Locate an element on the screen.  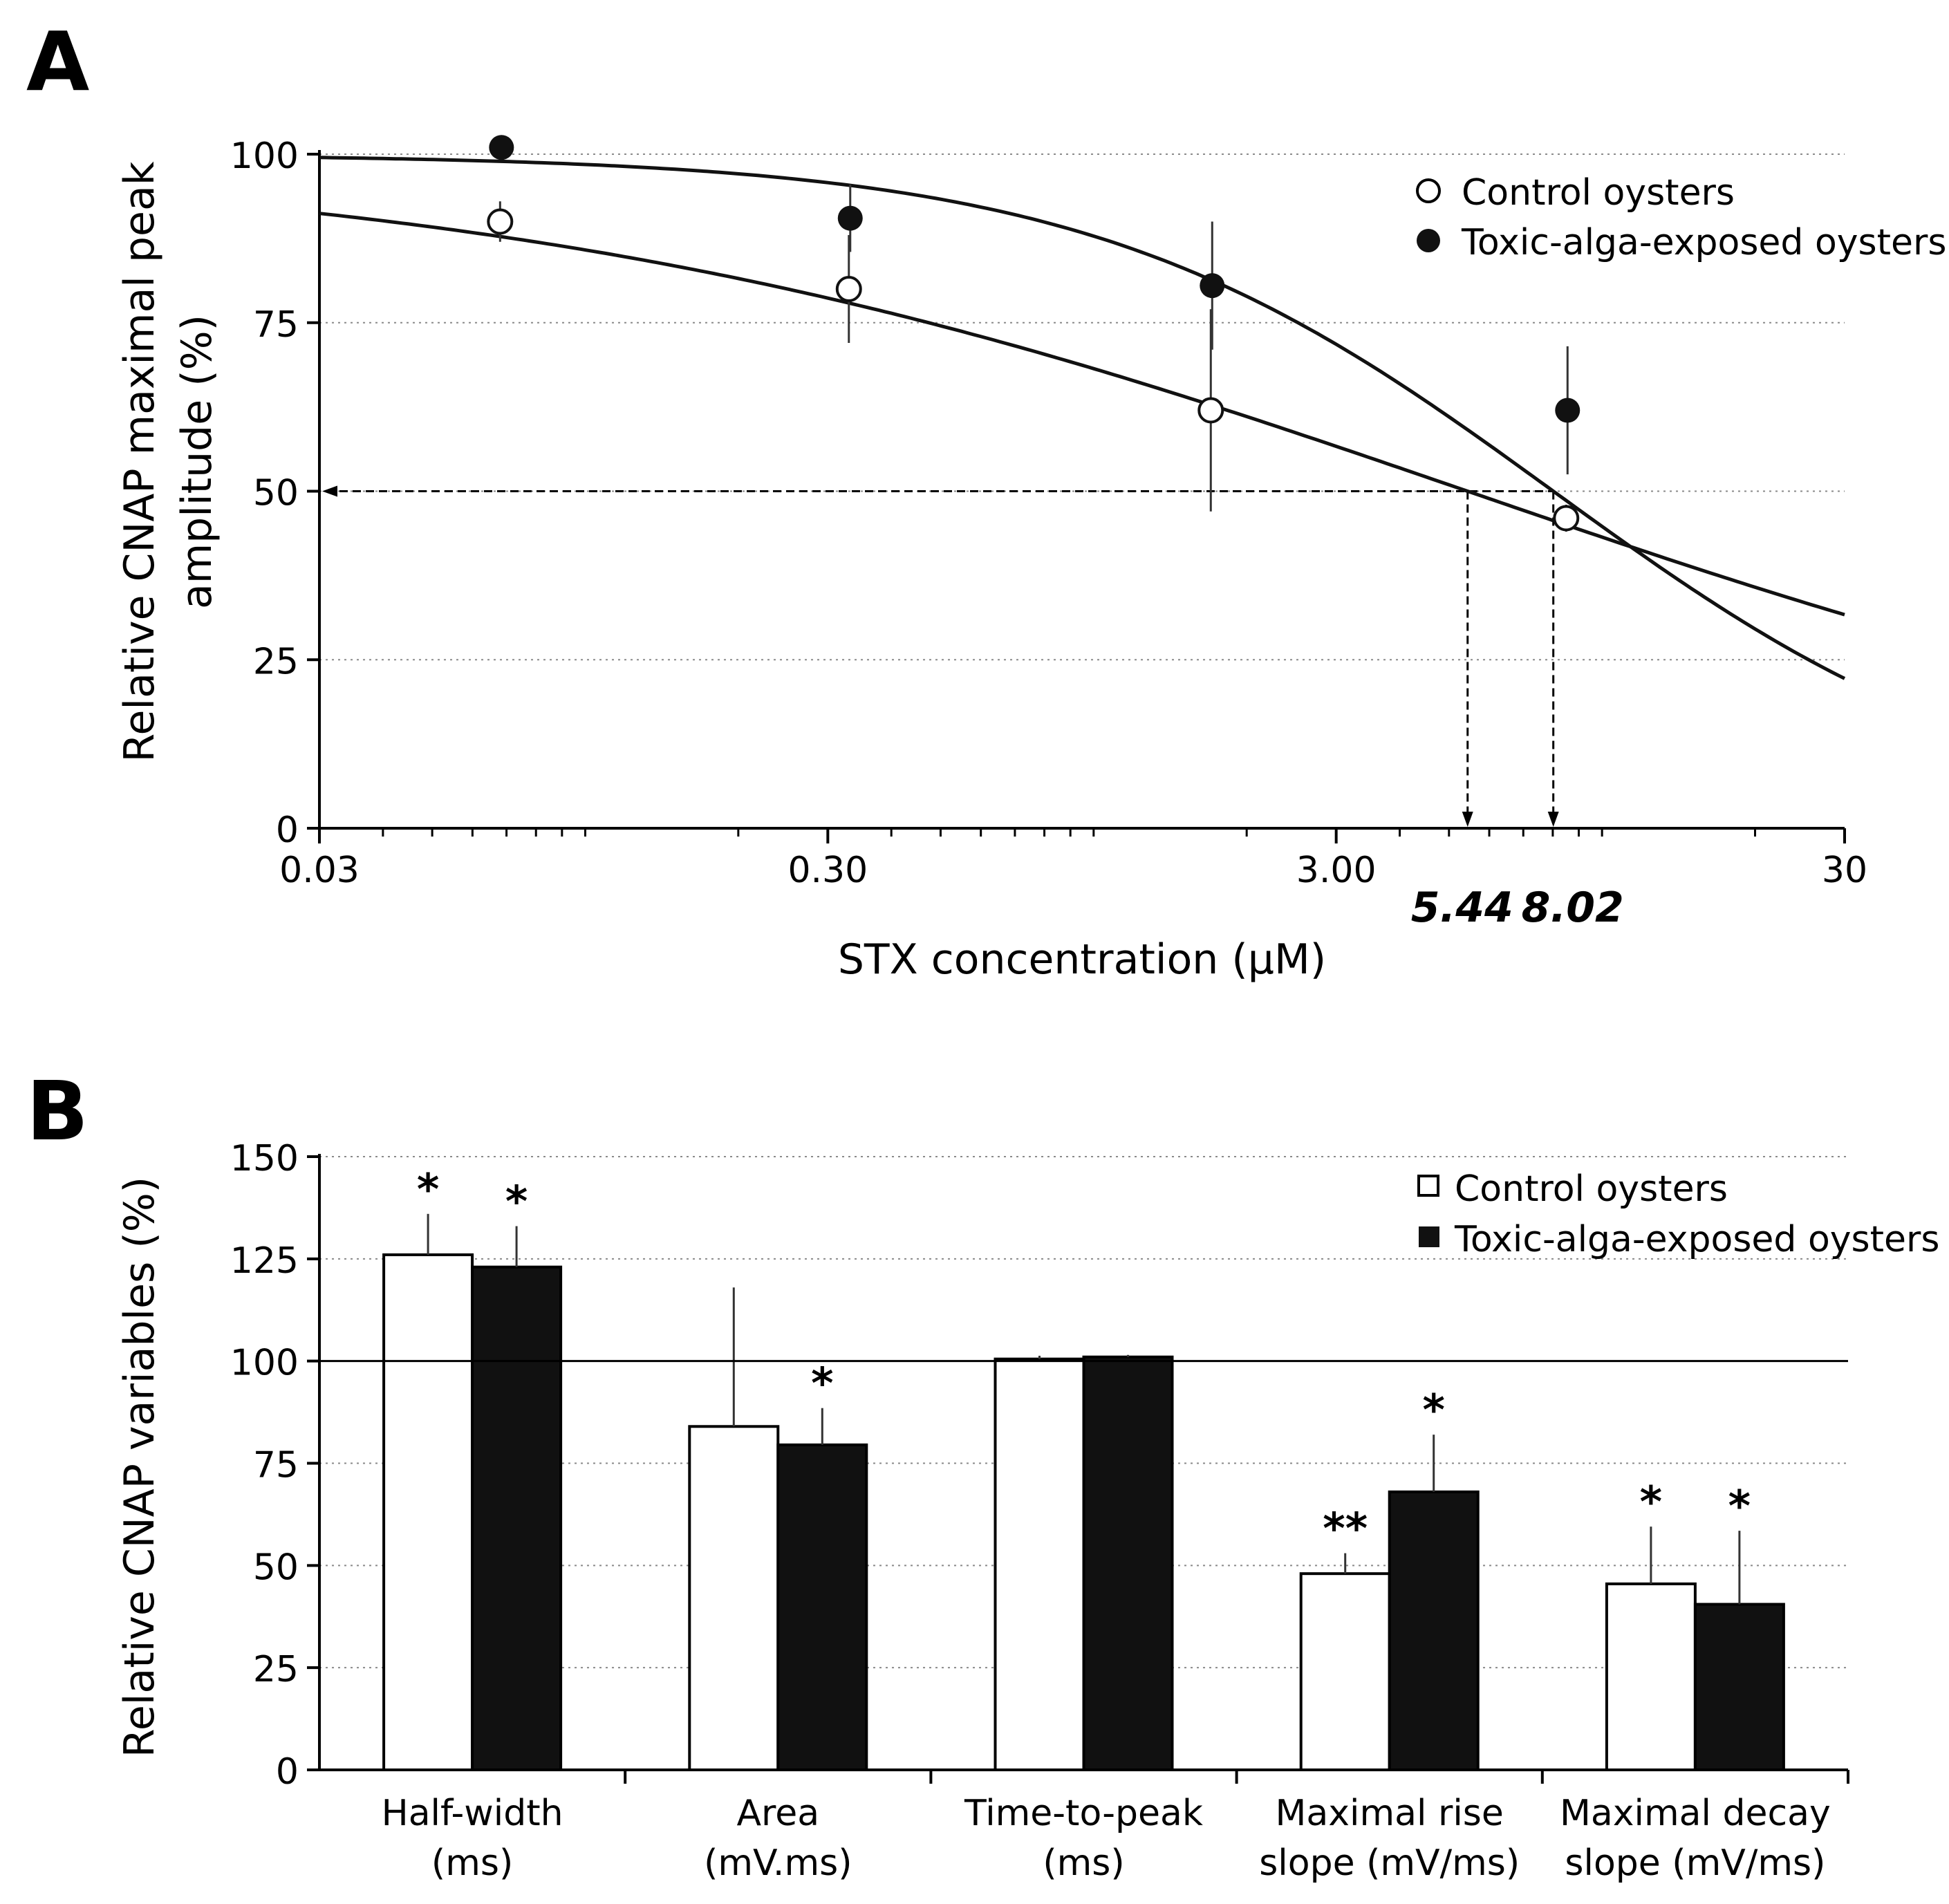
panel-a-x-axis-title: STX concentration (µM) is located at coordinates (1082, 959).